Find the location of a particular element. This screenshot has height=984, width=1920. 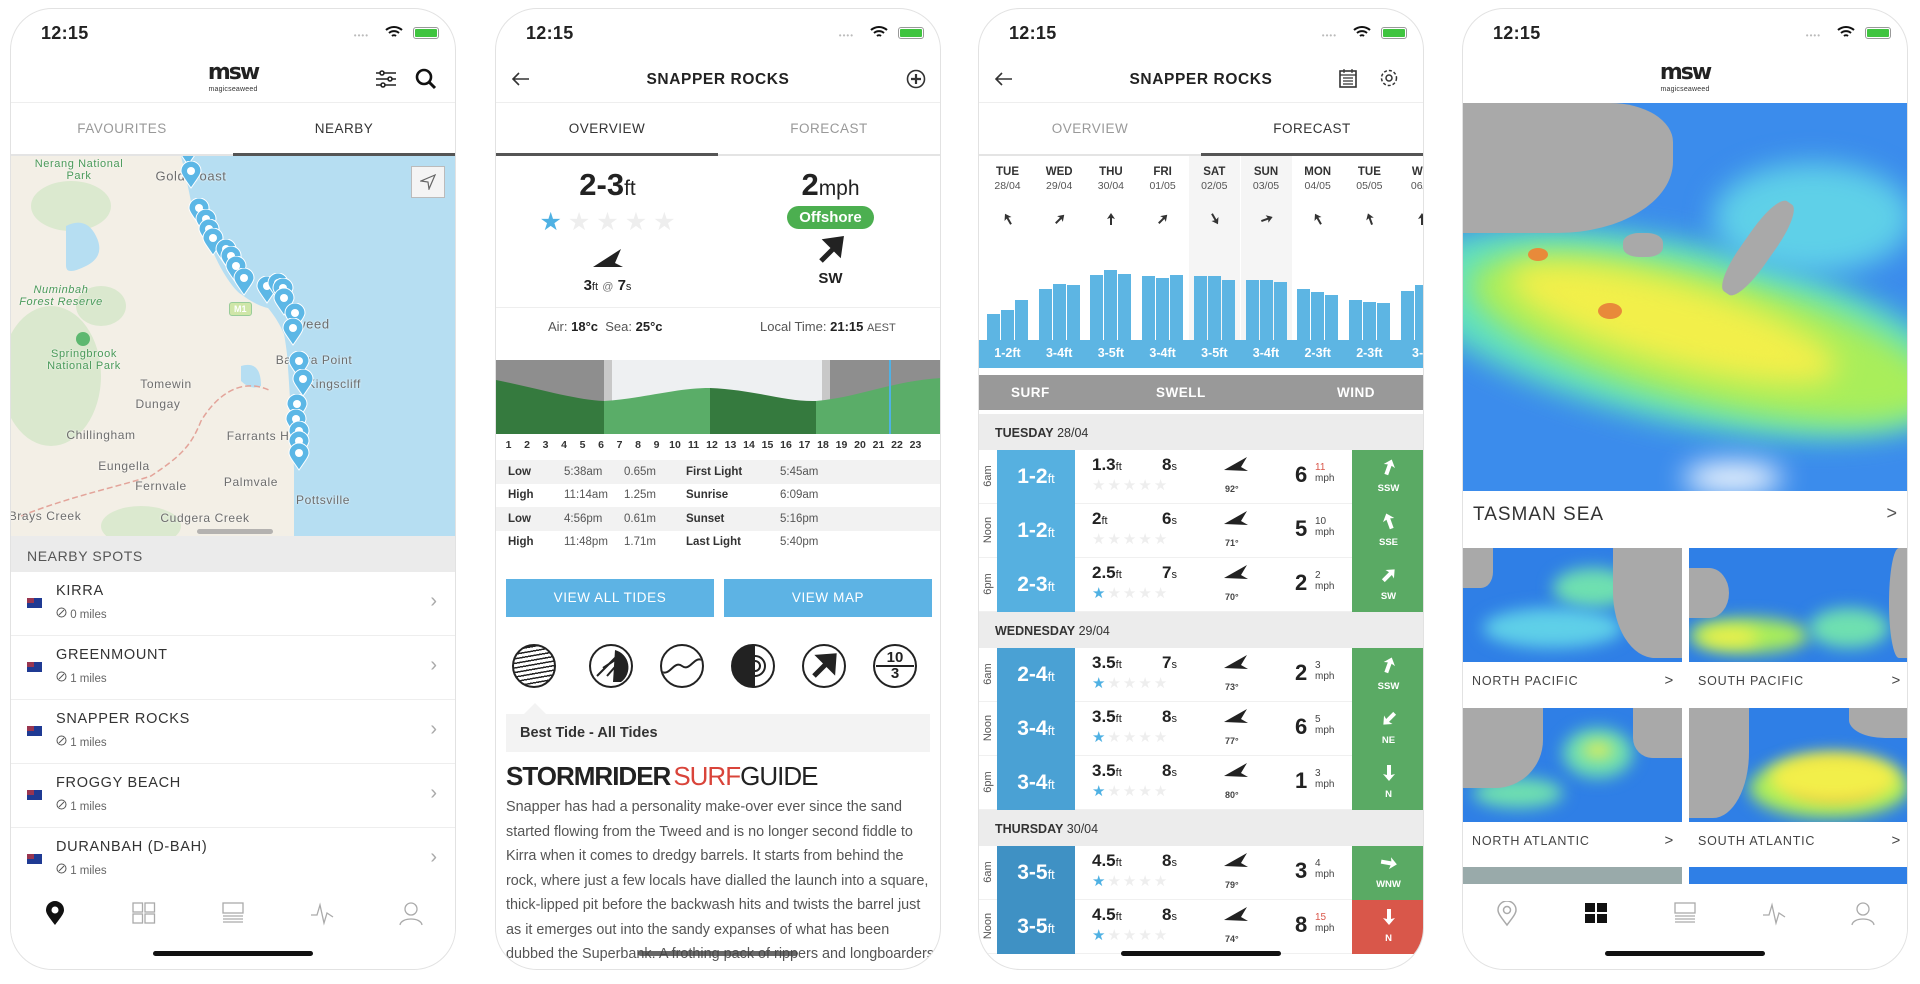

rating-icon: 10 3 is located at coordinates (895, 666).